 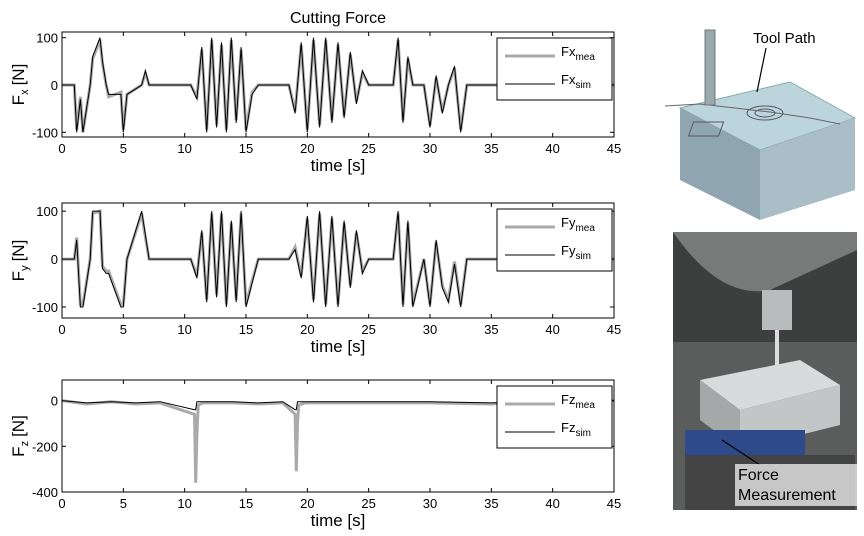 I want to click on y-label-sub: x, so click(x=25, y=92).